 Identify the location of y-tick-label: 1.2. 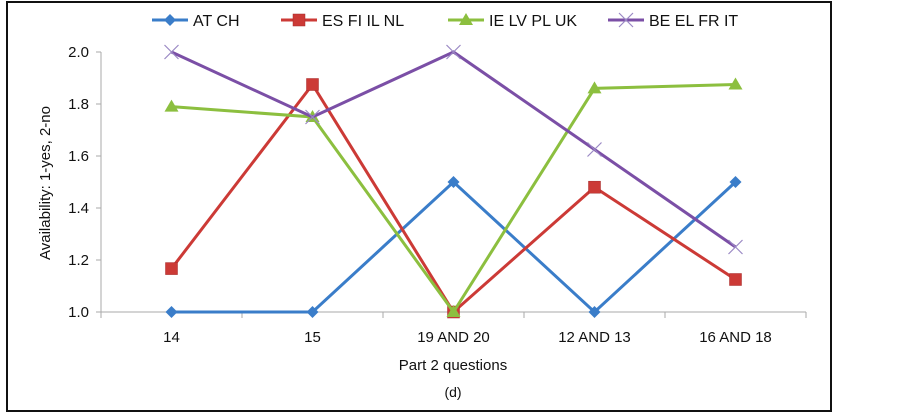
(78, 260).